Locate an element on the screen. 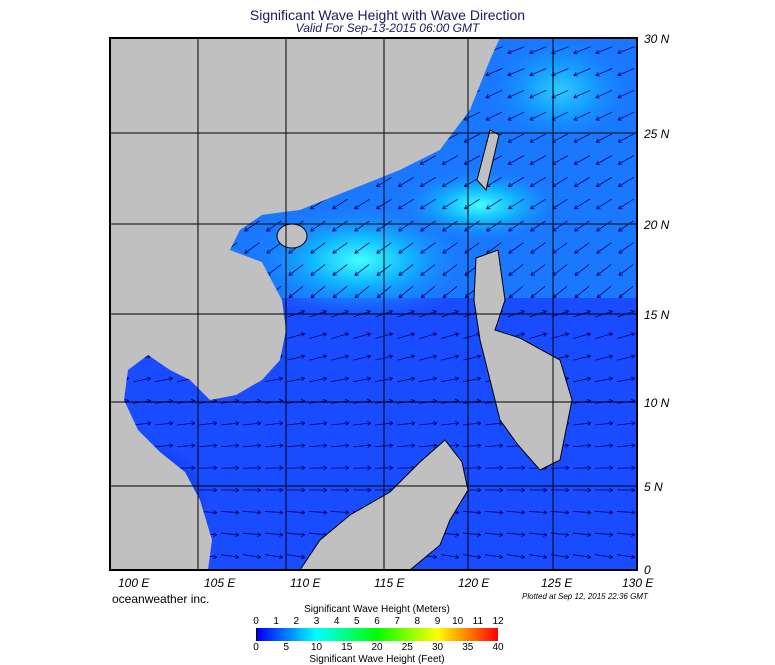 This screenshot has height=665, width=775. lon-label: 125 E is located at coordinates (557, 583).